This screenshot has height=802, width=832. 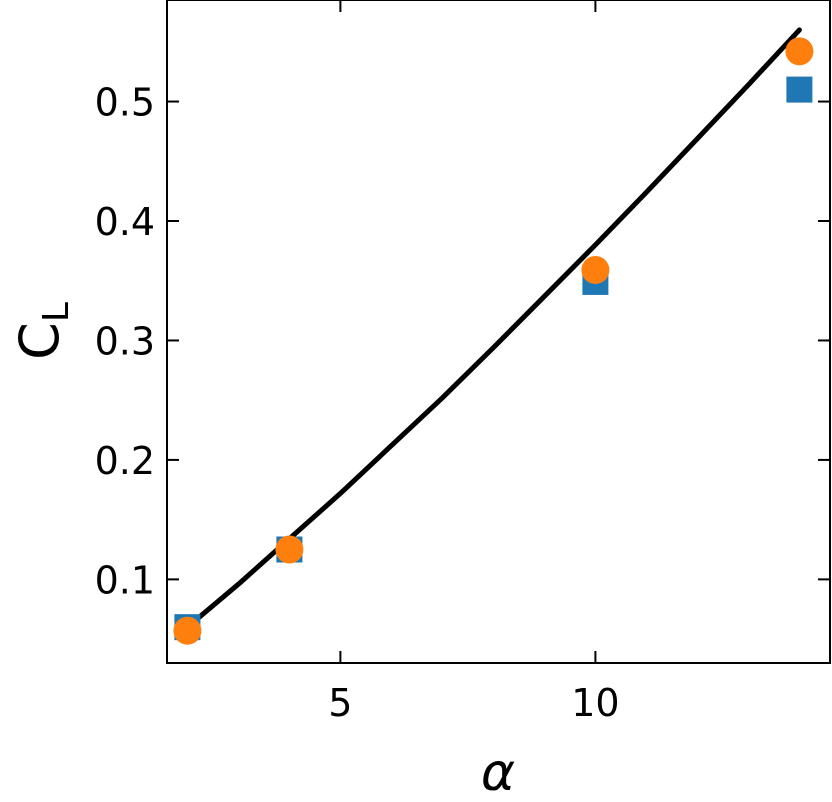 I want to click on square-marker, so click(x=799, y=89).